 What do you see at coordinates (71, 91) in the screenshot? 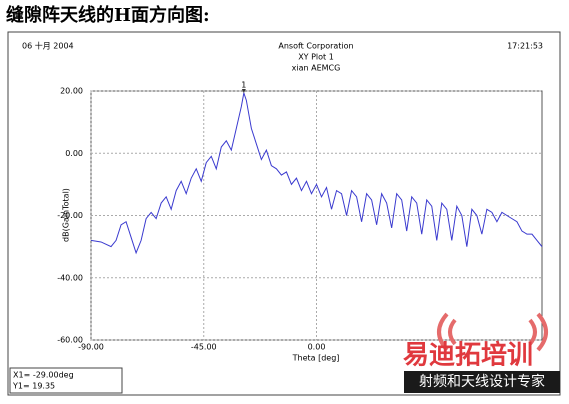
I see `y-tick-label: 20.00` at bounding box center [71, 91].